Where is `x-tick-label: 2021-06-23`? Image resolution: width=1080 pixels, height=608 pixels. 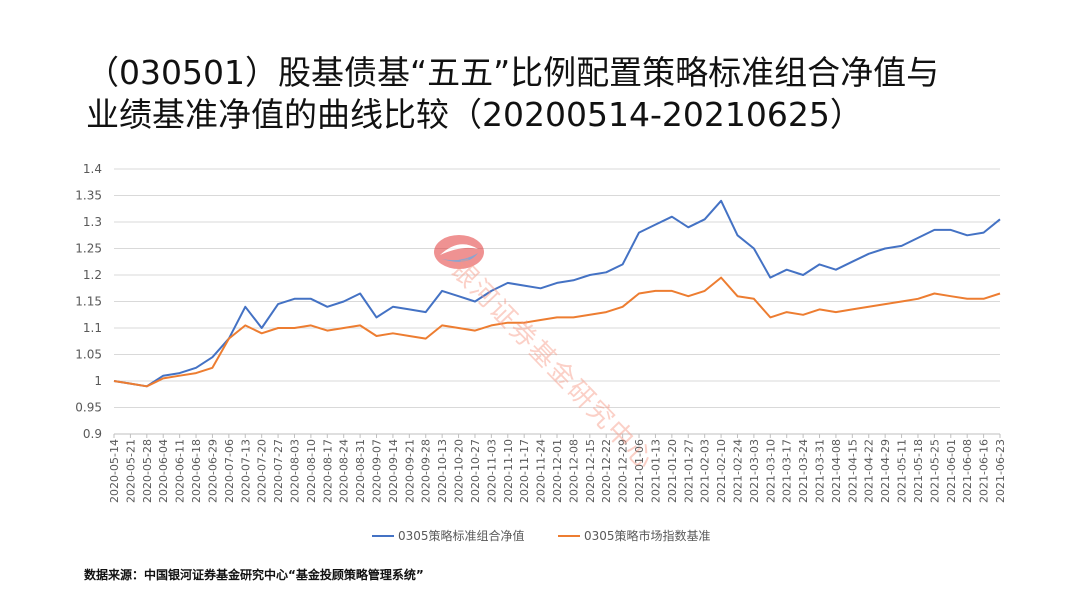 x-tick-label: 2021-06-23 is located at coordinates (1000, 471).